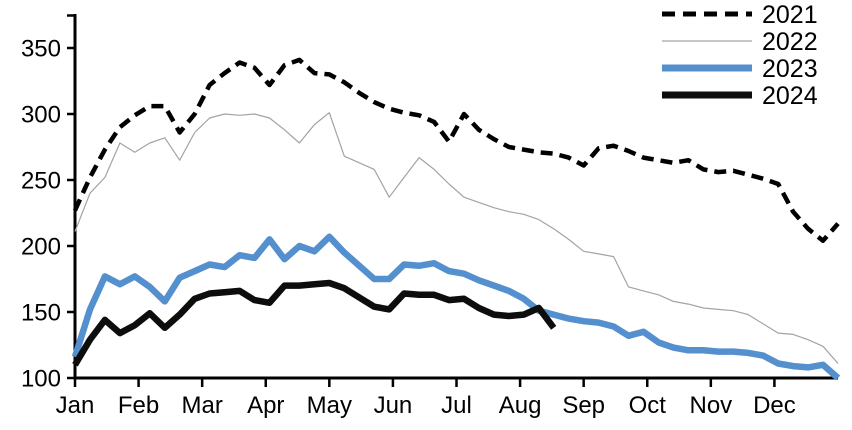 This screenshot has height=430, width=852. What do you see at coordinates (41, 181) in the screenshot?
I see `y-tick-label-250: 250` at bounding box center [41, 181].